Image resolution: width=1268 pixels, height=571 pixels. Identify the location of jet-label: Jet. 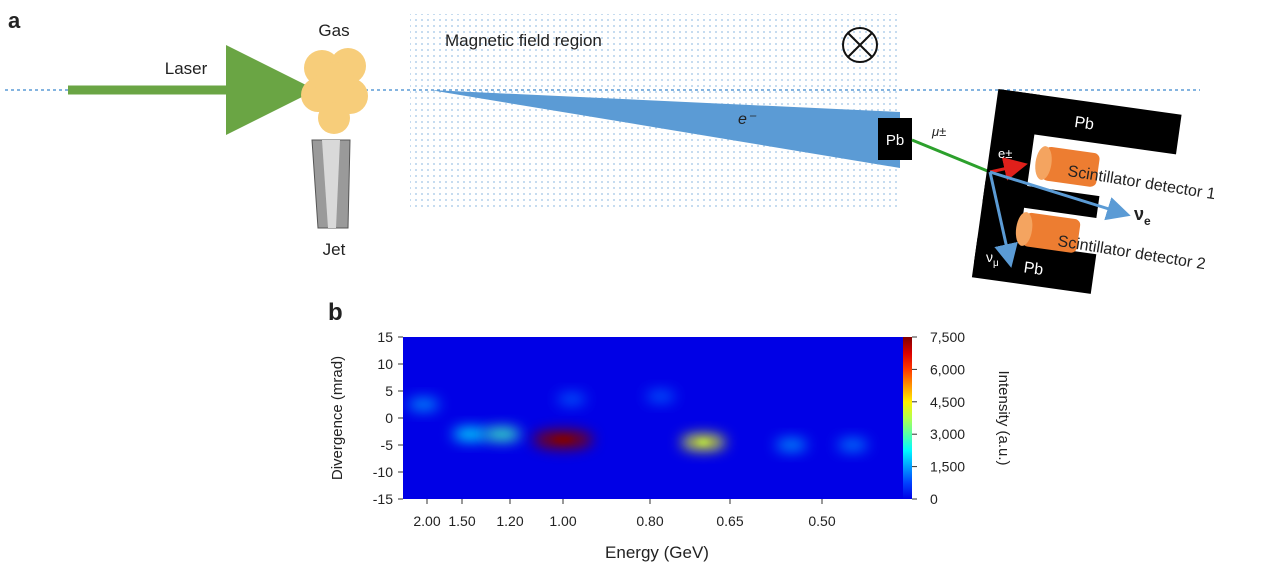
(334, 249).